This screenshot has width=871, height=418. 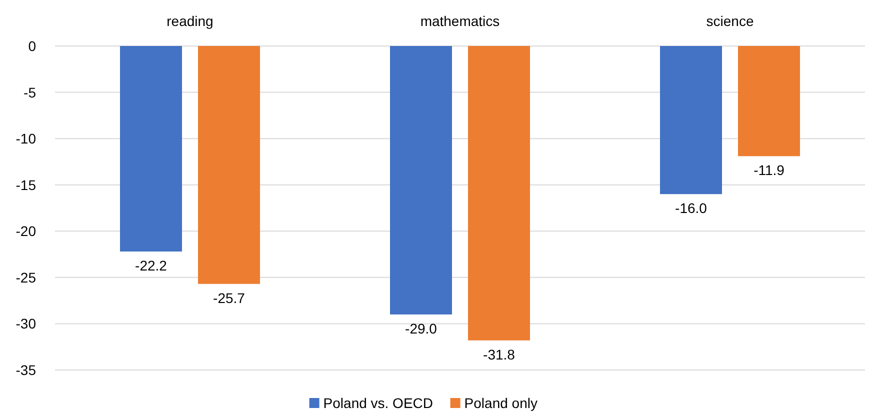 I want to click on data-label: -31.8, so click(x=499, y=354).